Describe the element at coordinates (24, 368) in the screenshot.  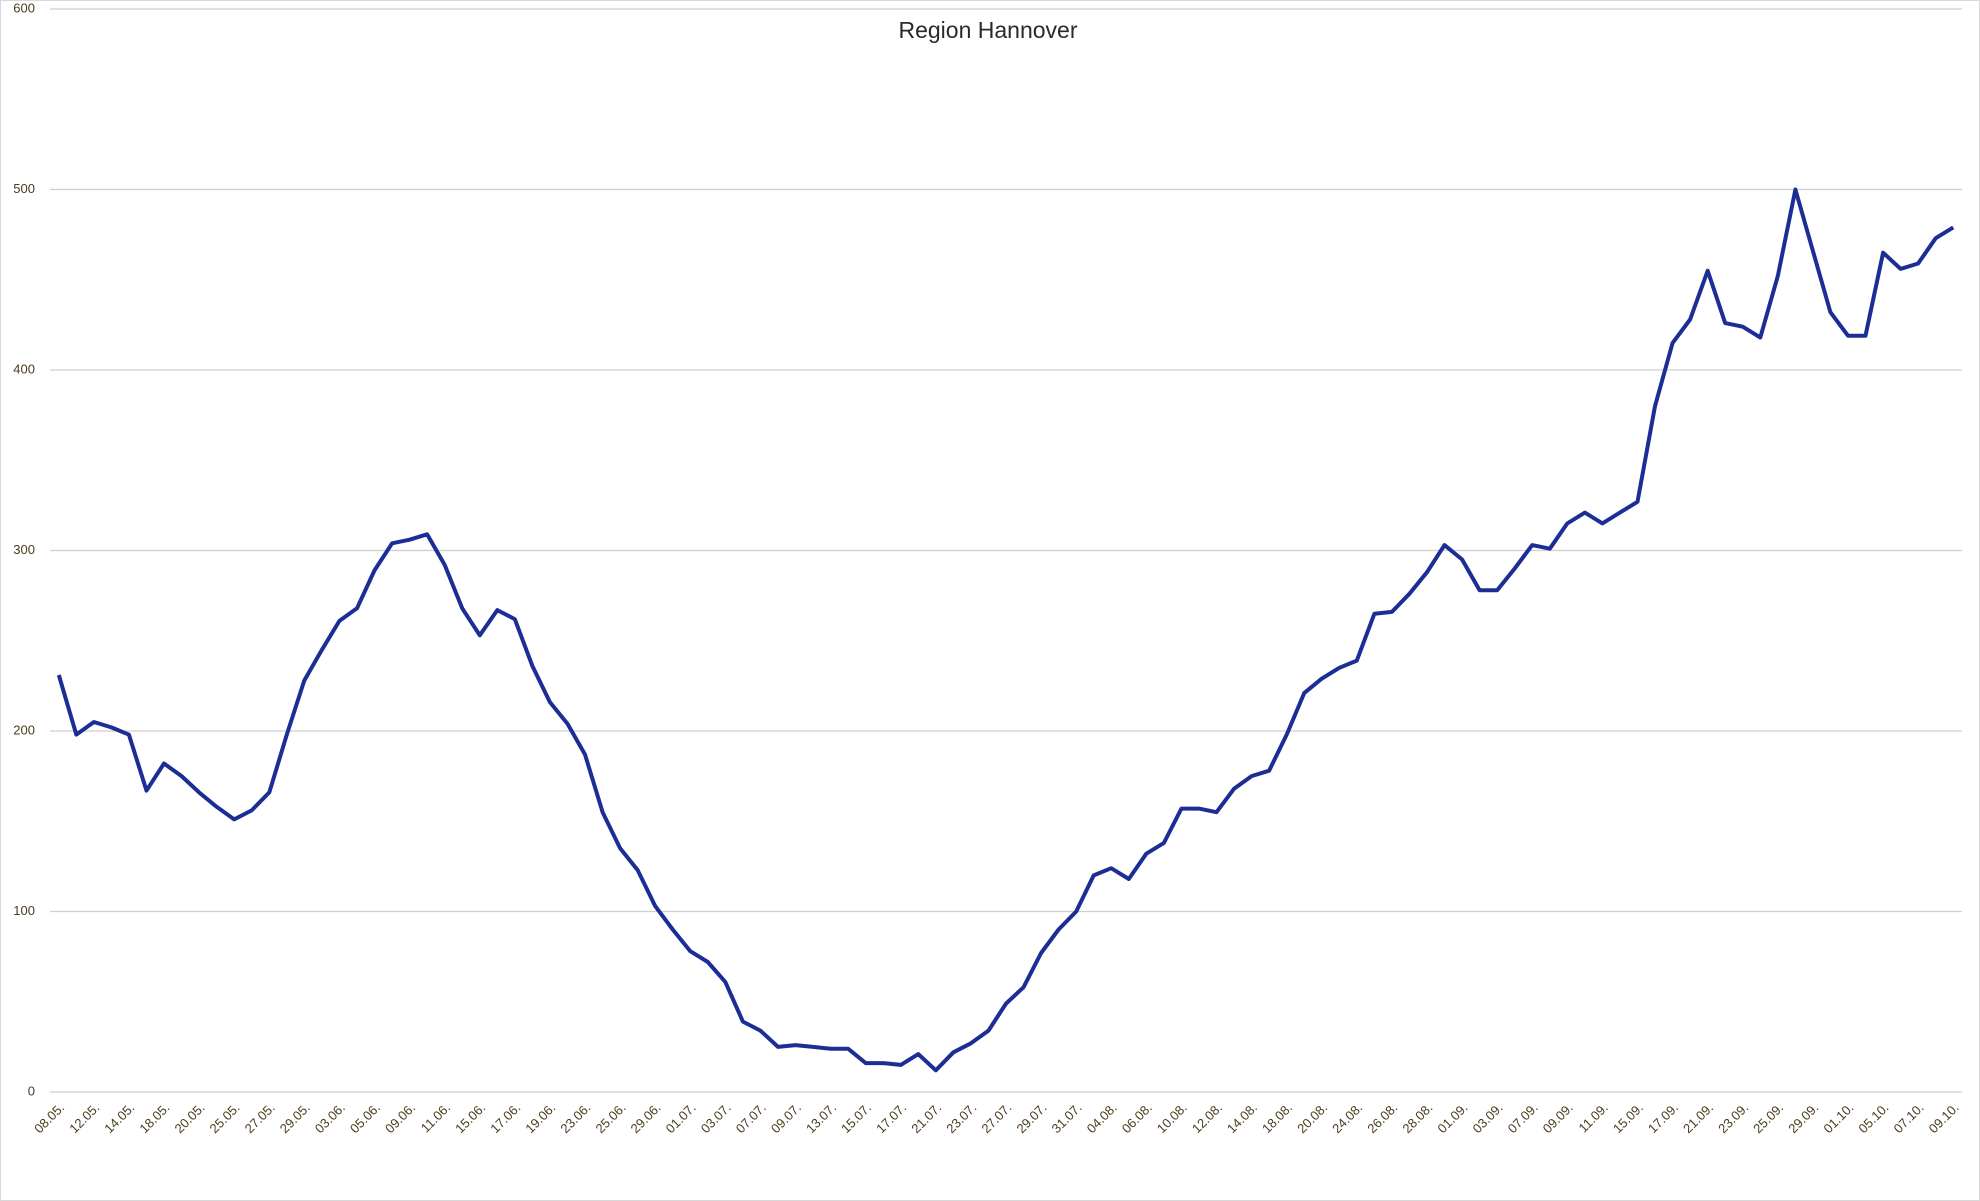
I see `y-tick-label: 400` at that location.